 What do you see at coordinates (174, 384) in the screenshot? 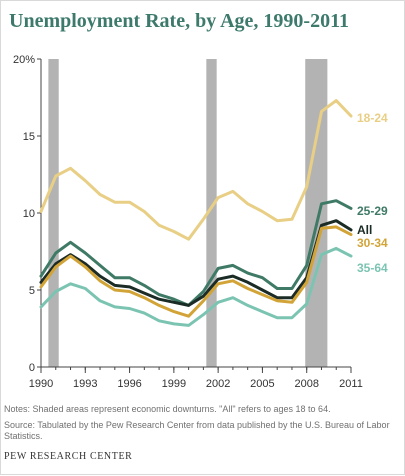
I see `x-tick-label: 1999` at bounding box center [174, 384].